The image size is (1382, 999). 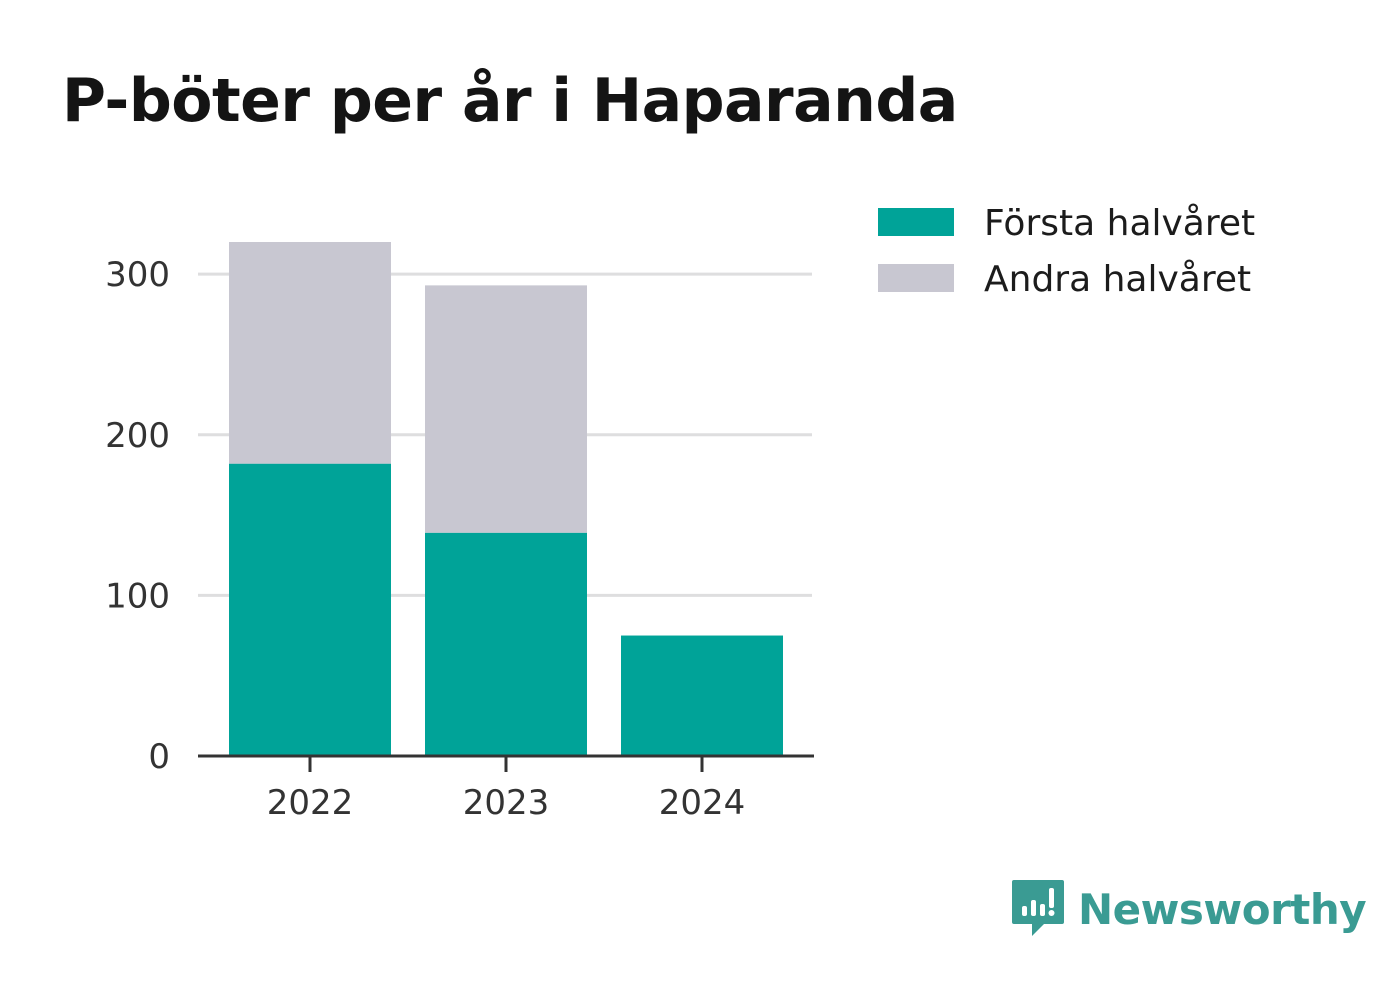 What do you see at coordinates (506, 803) in the screenshot?
I see `x-tick-label: 2023` at bounding box center [506, 803].